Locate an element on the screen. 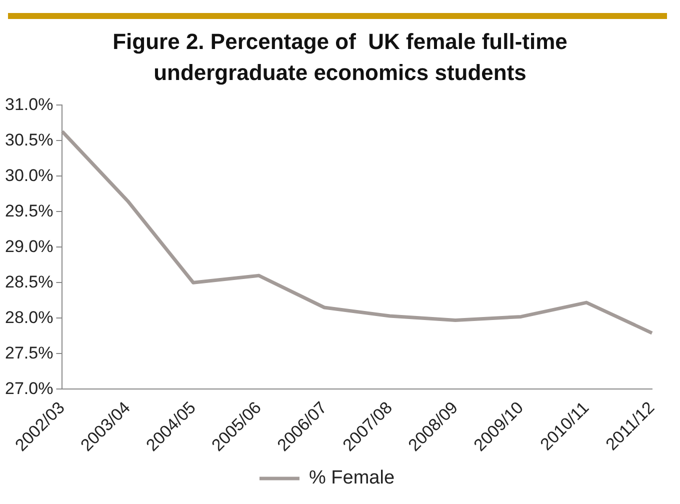  y-tick-label: 30.5% is located at coordinates (29, 140).